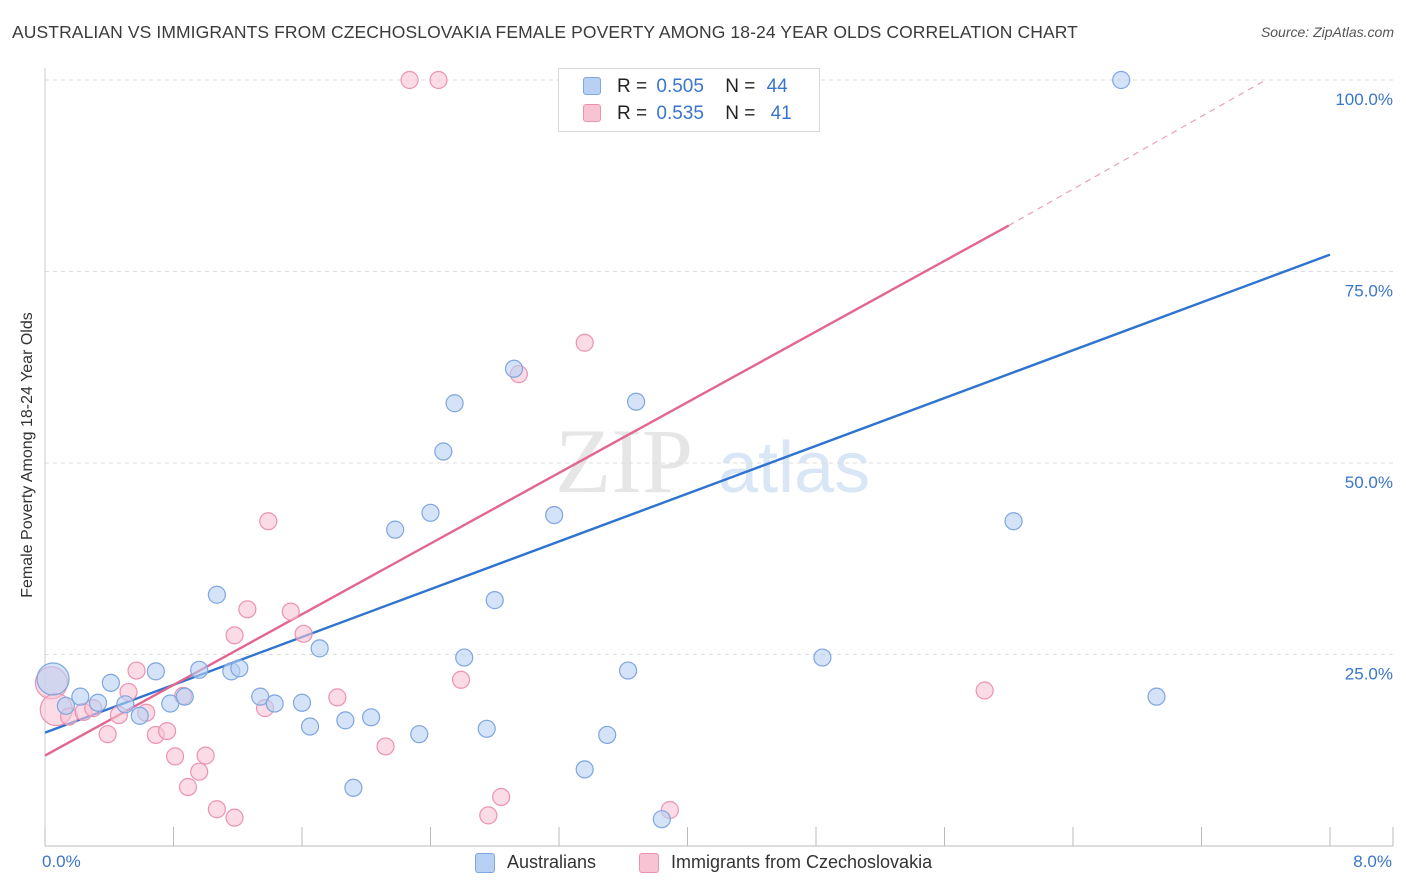  Describe the element at coordinates (777, 86) in the screenshot. I see `legend-n-value: 44` at that location.